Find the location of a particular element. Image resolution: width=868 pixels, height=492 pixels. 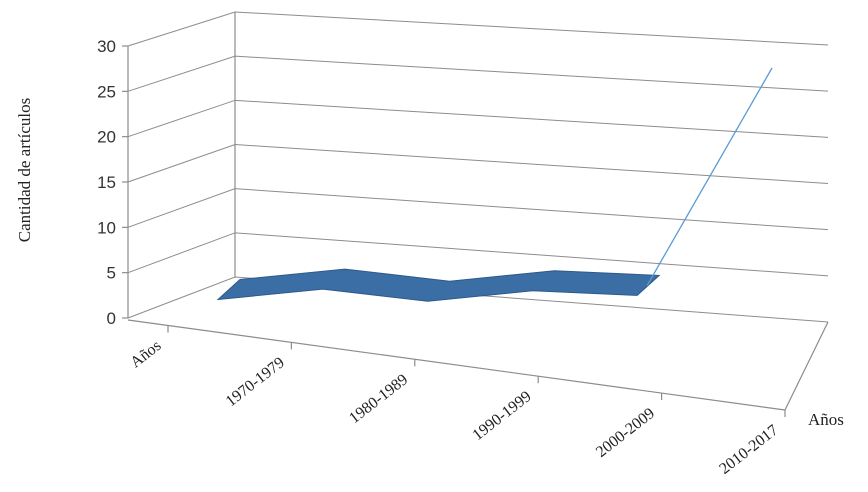

y-tick-label: 10 is located at coordinates (106, 227).